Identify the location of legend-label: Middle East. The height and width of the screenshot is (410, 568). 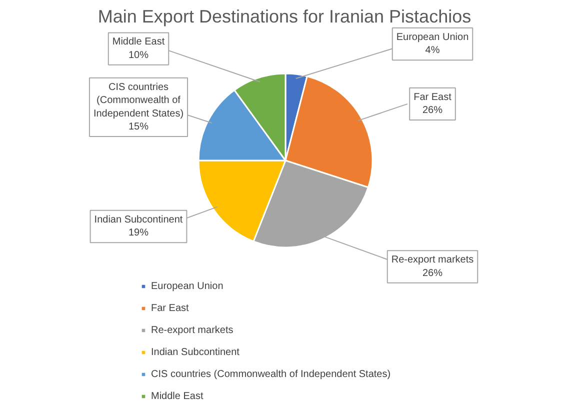
(177, 396).